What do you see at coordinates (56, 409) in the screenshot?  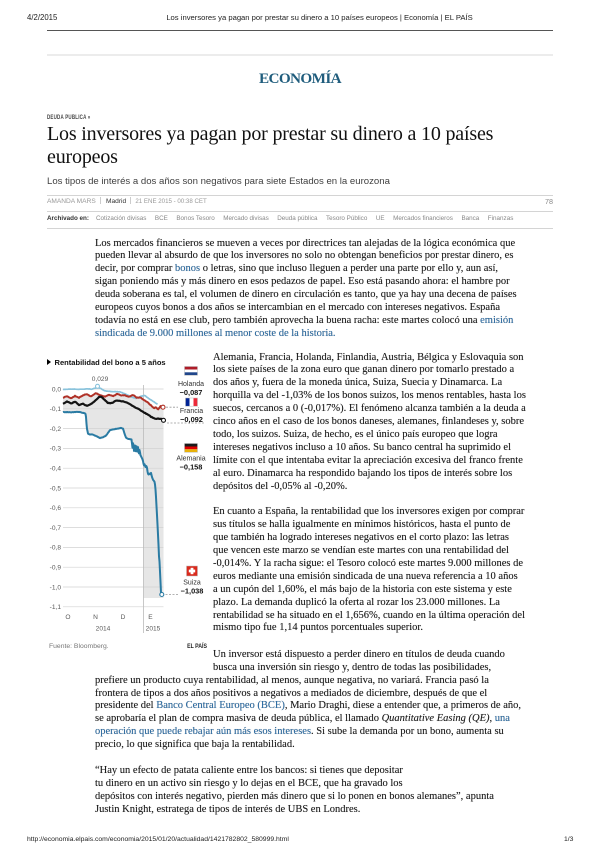 I see `svg-text: -0,1` at bounding box center [56, 409].